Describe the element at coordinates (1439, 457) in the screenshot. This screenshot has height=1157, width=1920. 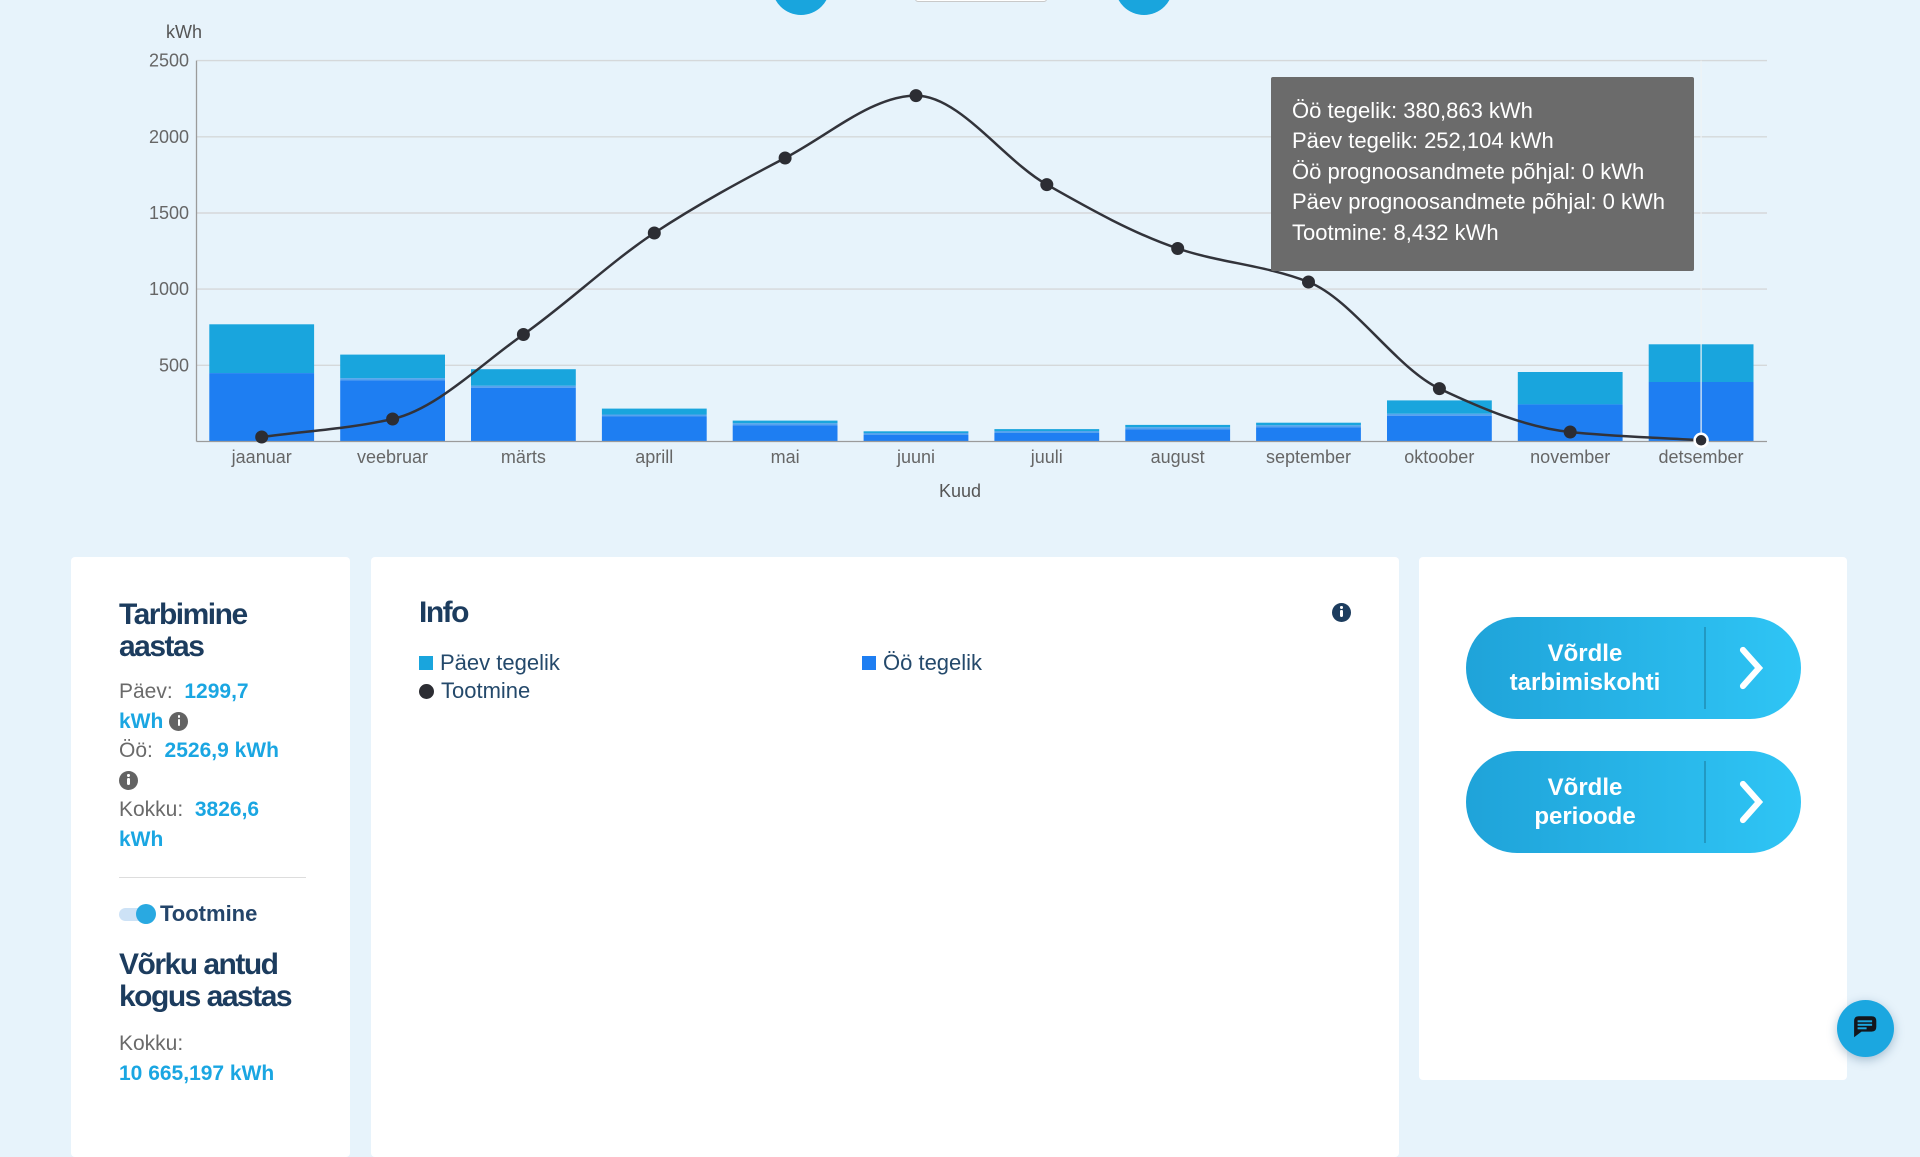
I see `svg-text: oktoober` at that location.